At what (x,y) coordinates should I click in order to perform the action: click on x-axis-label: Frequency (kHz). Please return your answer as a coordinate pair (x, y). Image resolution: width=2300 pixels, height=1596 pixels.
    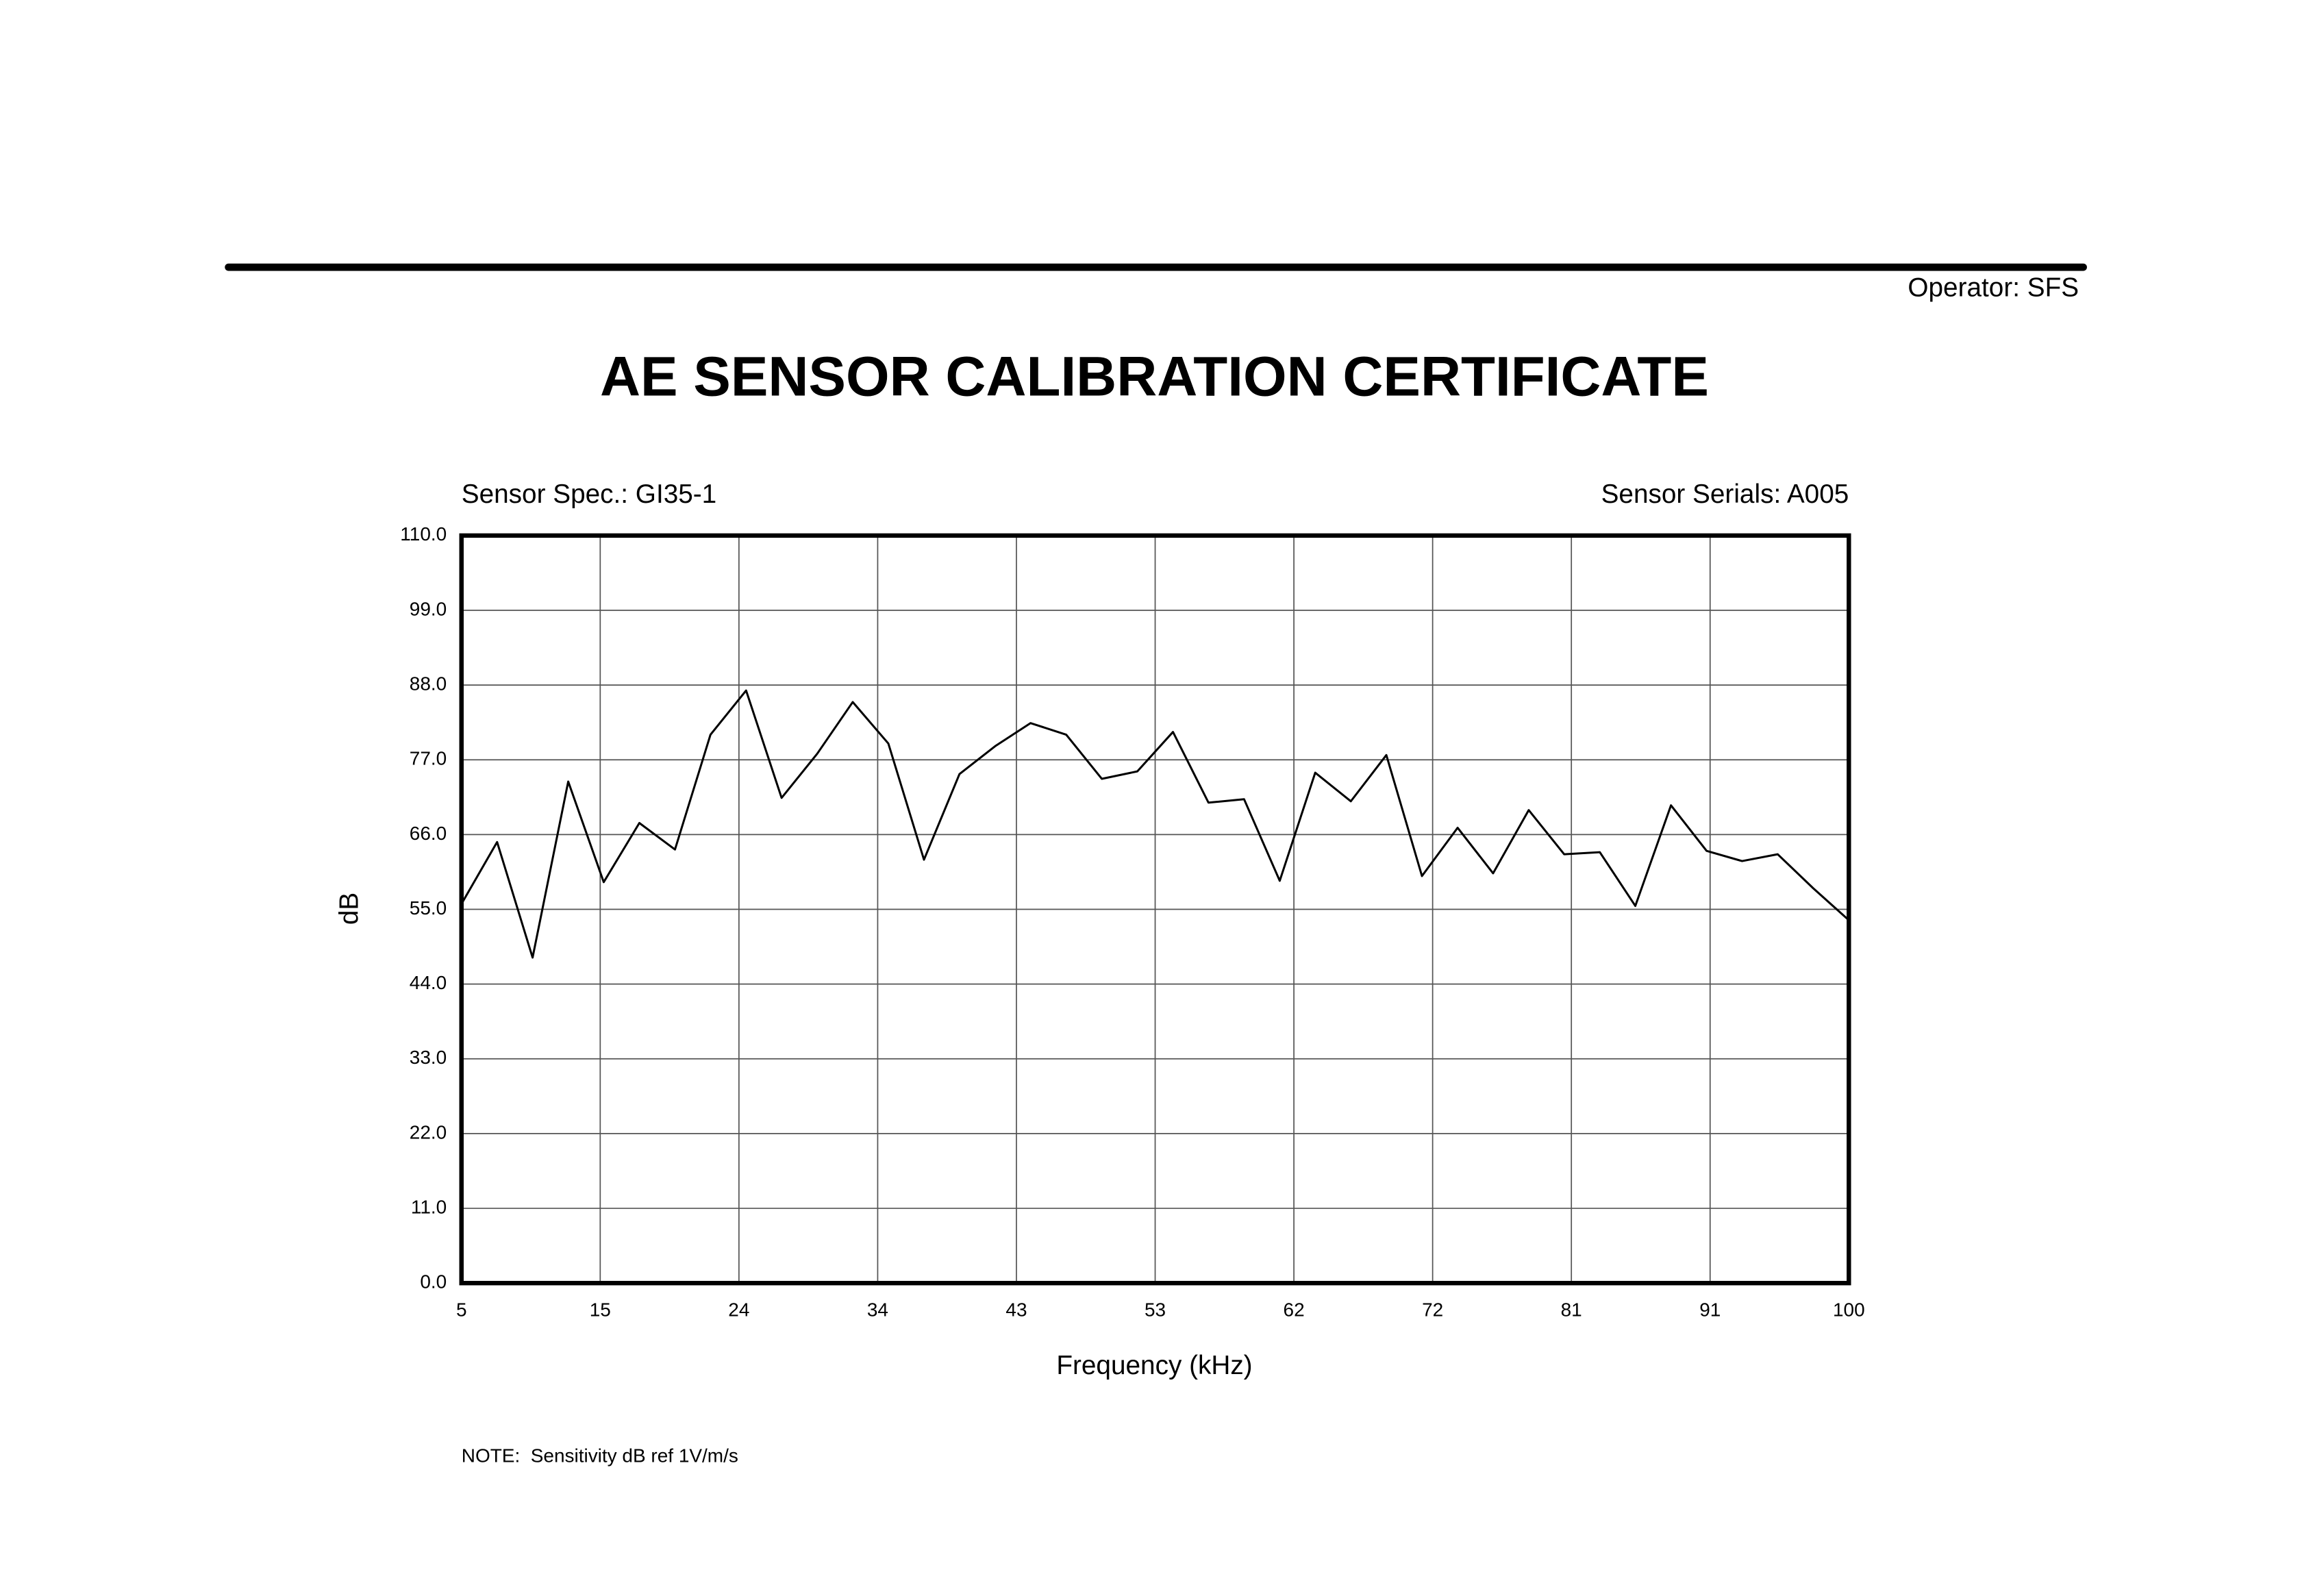
    Looking at the image, I should click on (1154, 1365).